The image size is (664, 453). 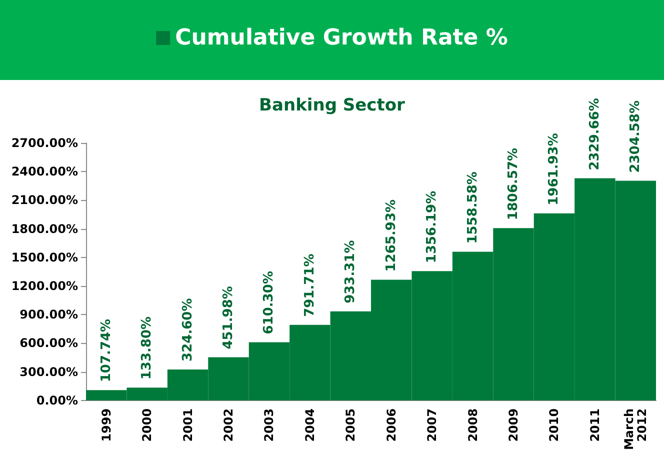 What do you see at coordinates (49, 371) in the screenshot?
I see `y-tick-label: 300.00%` at bounding box center [49, 371].